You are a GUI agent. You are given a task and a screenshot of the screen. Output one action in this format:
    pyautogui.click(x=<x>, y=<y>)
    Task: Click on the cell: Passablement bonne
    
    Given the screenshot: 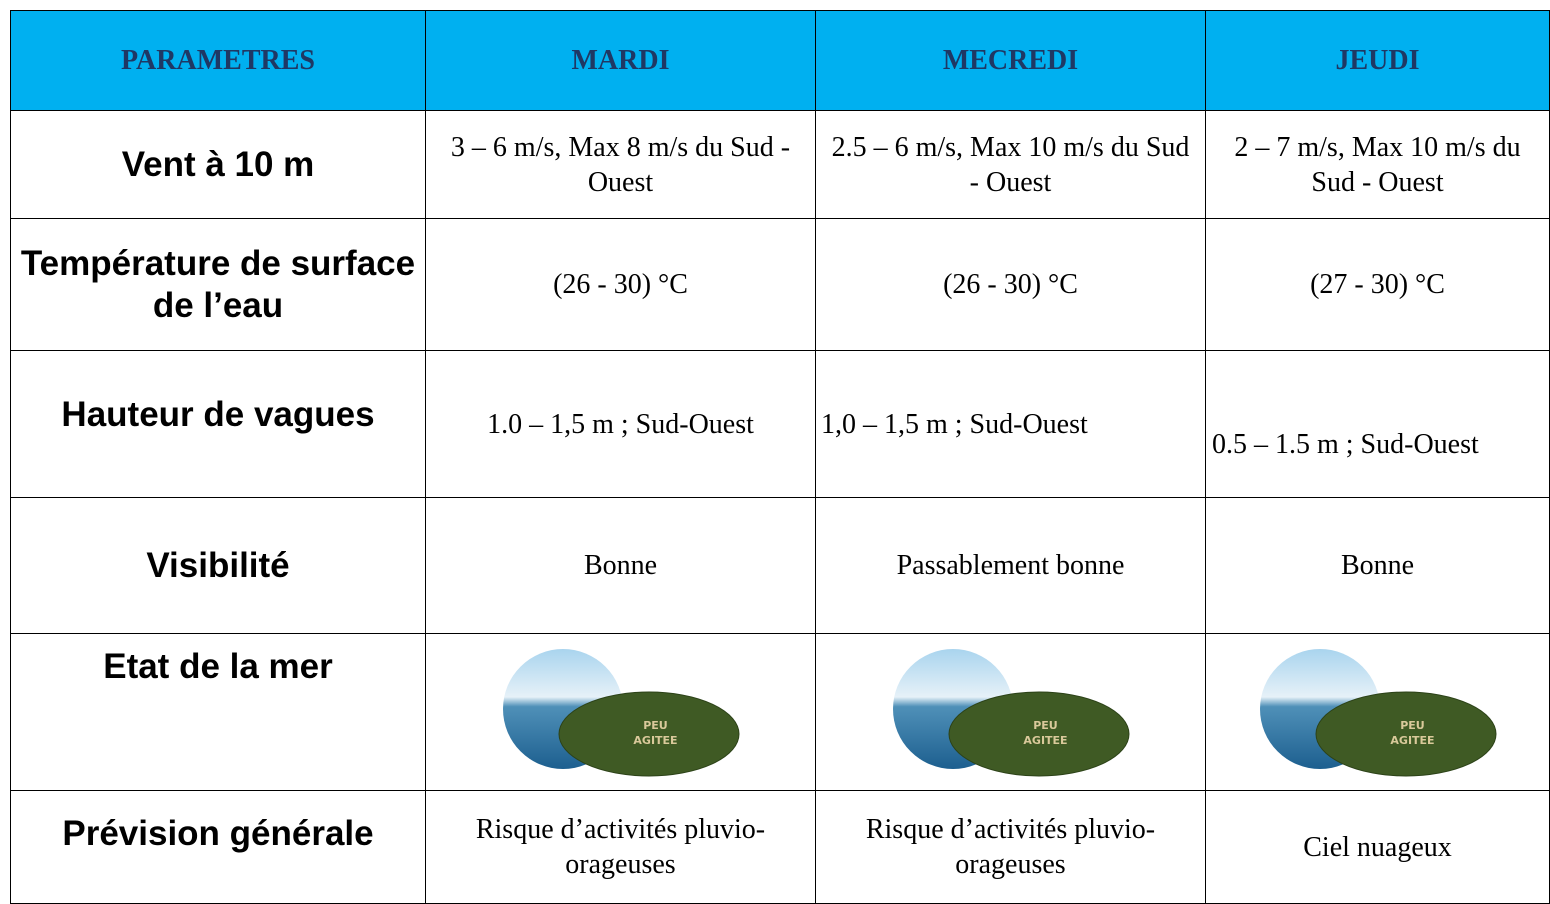 What is the action you would take?
    pyautogui.click(x=1010, y=565)
    